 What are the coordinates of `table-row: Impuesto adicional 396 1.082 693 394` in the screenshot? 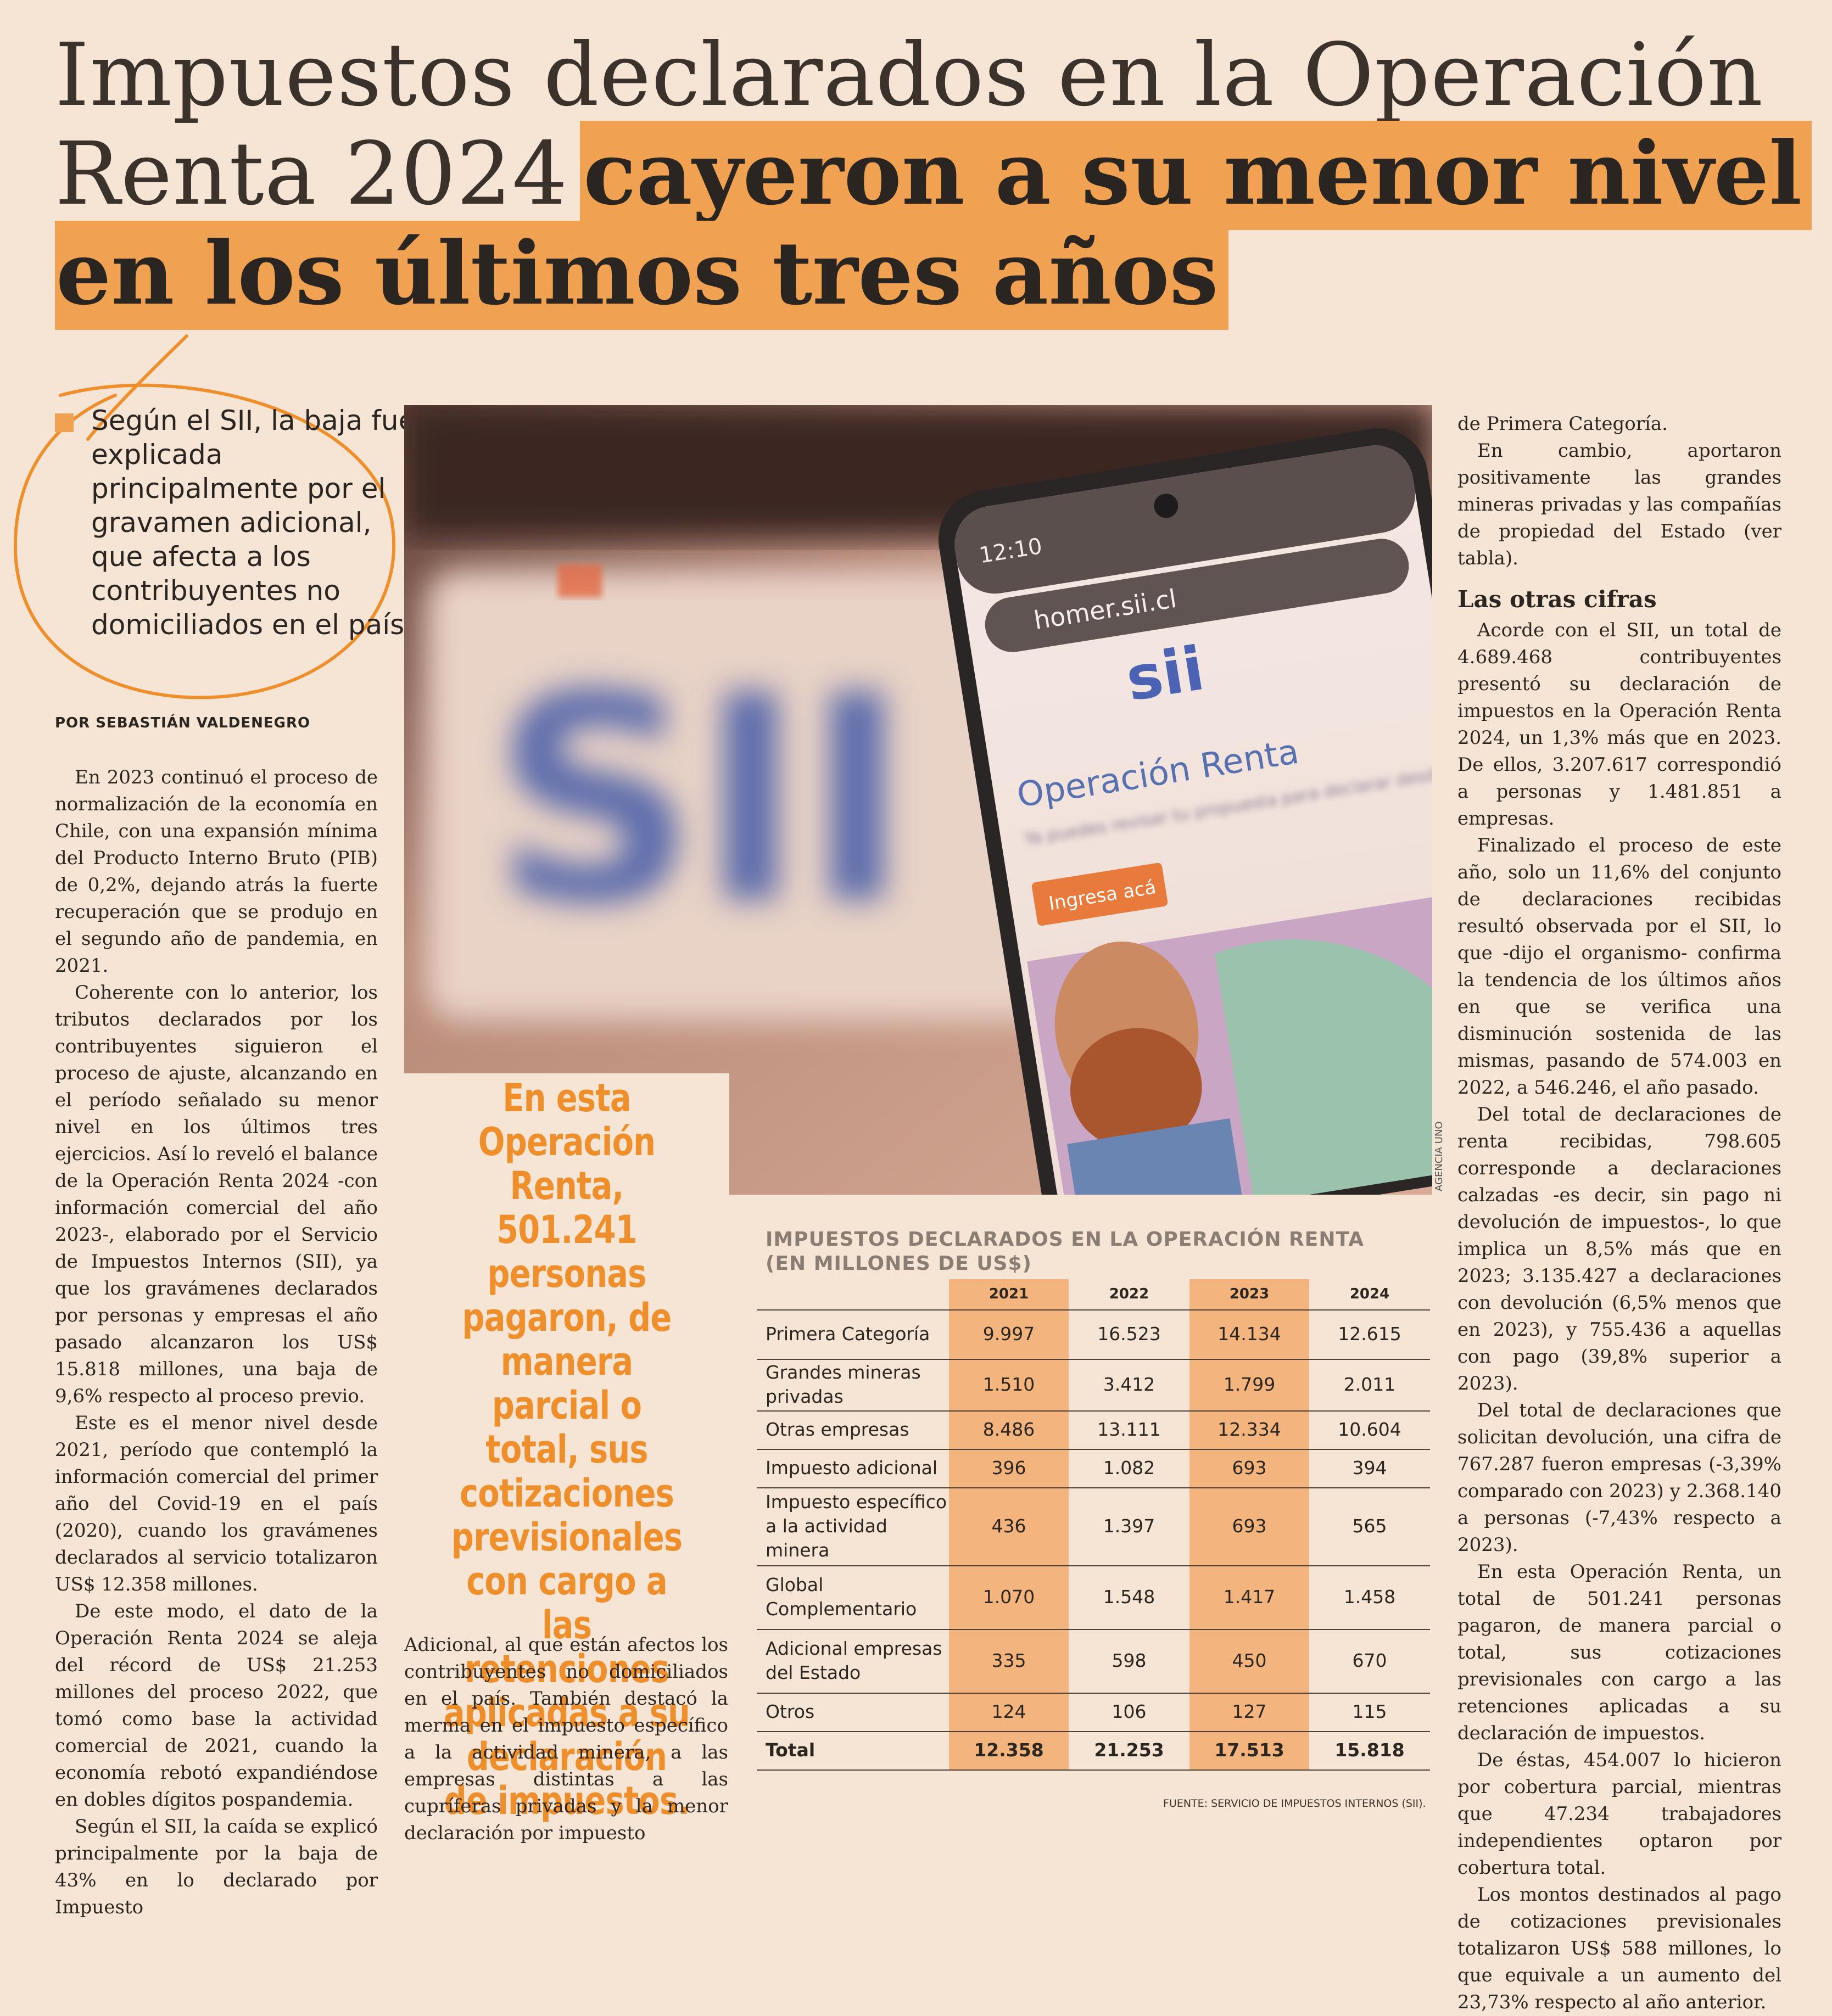 It's located at (1093, 1468).